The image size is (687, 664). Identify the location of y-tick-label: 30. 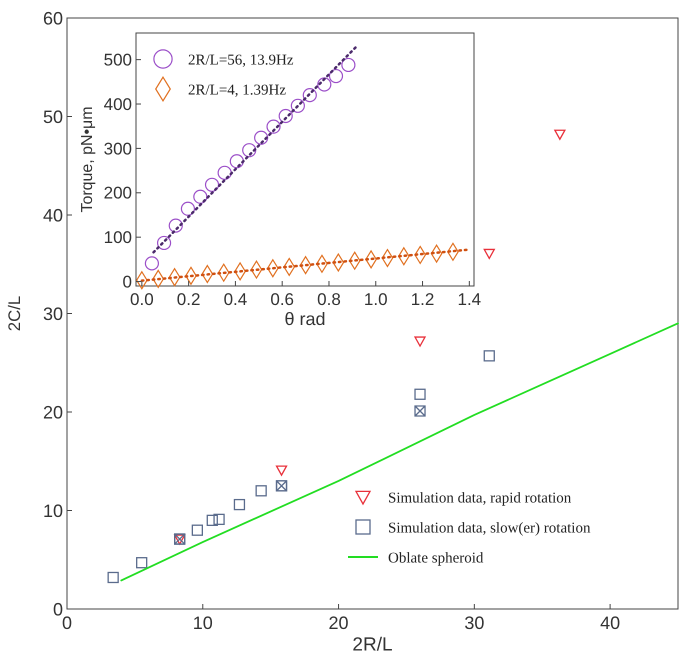
(52, 314).